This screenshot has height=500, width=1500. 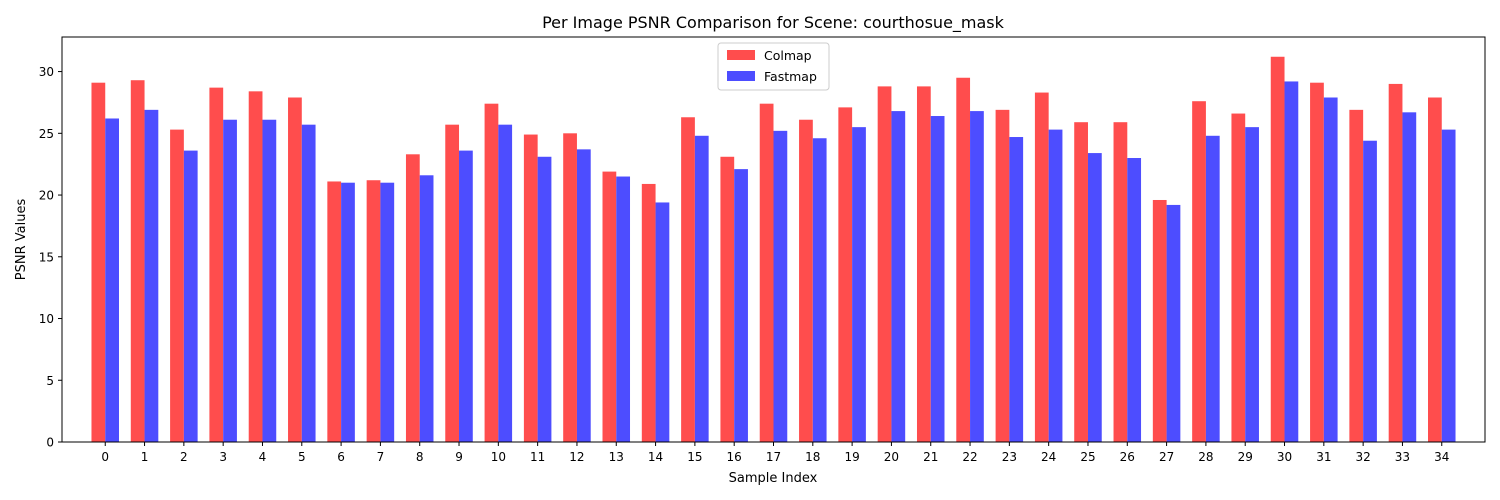 I want to click on x-tick-label: 13, so click(x=616, y=457).